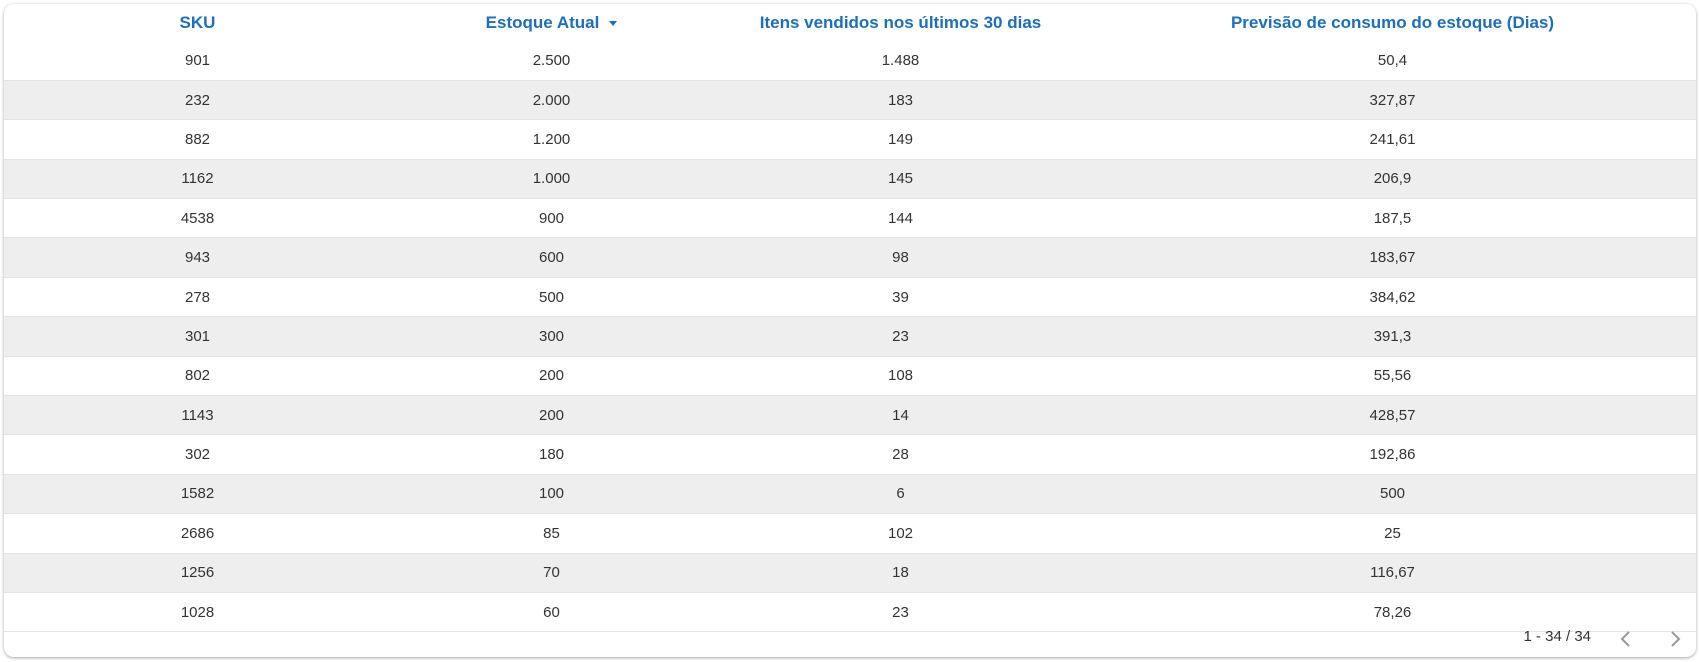  What do you see at coordinates (900, 100) in the screenshot?
I see `table-cell: 183` at bounding box center [900, 100].